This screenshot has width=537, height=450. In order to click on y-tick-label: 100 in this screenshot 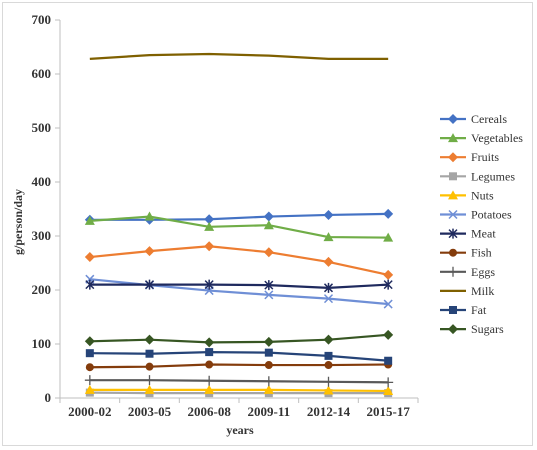, I will do `click(42, 343)`.